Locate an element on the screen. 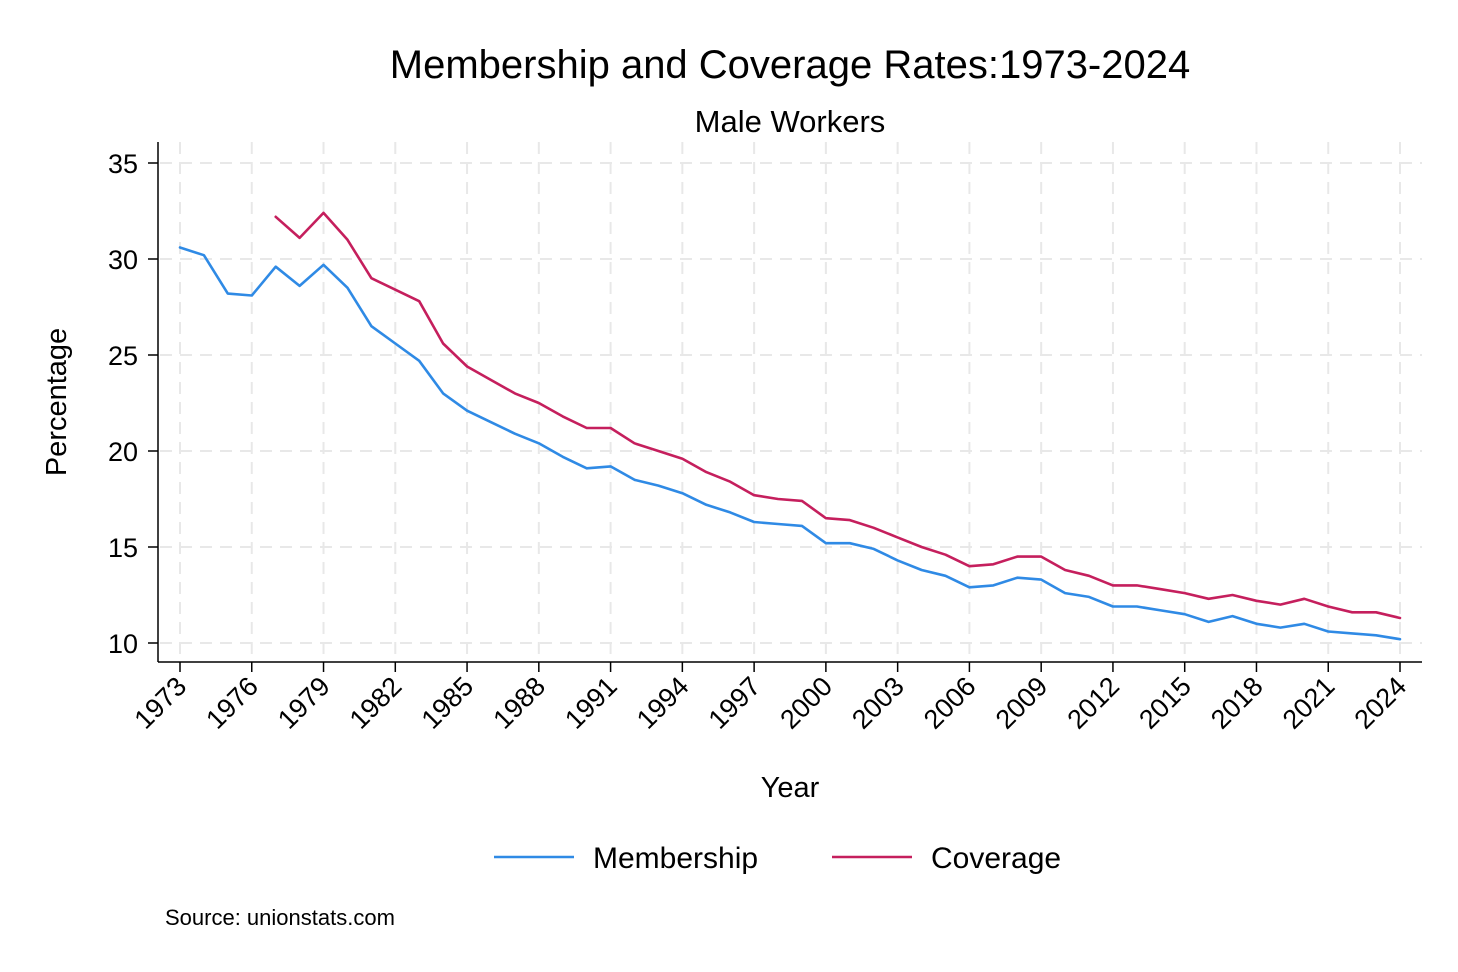 The height and width of the screenshot is (972, 1458). x-axis-title: Year is located at coordinates (790, 788).